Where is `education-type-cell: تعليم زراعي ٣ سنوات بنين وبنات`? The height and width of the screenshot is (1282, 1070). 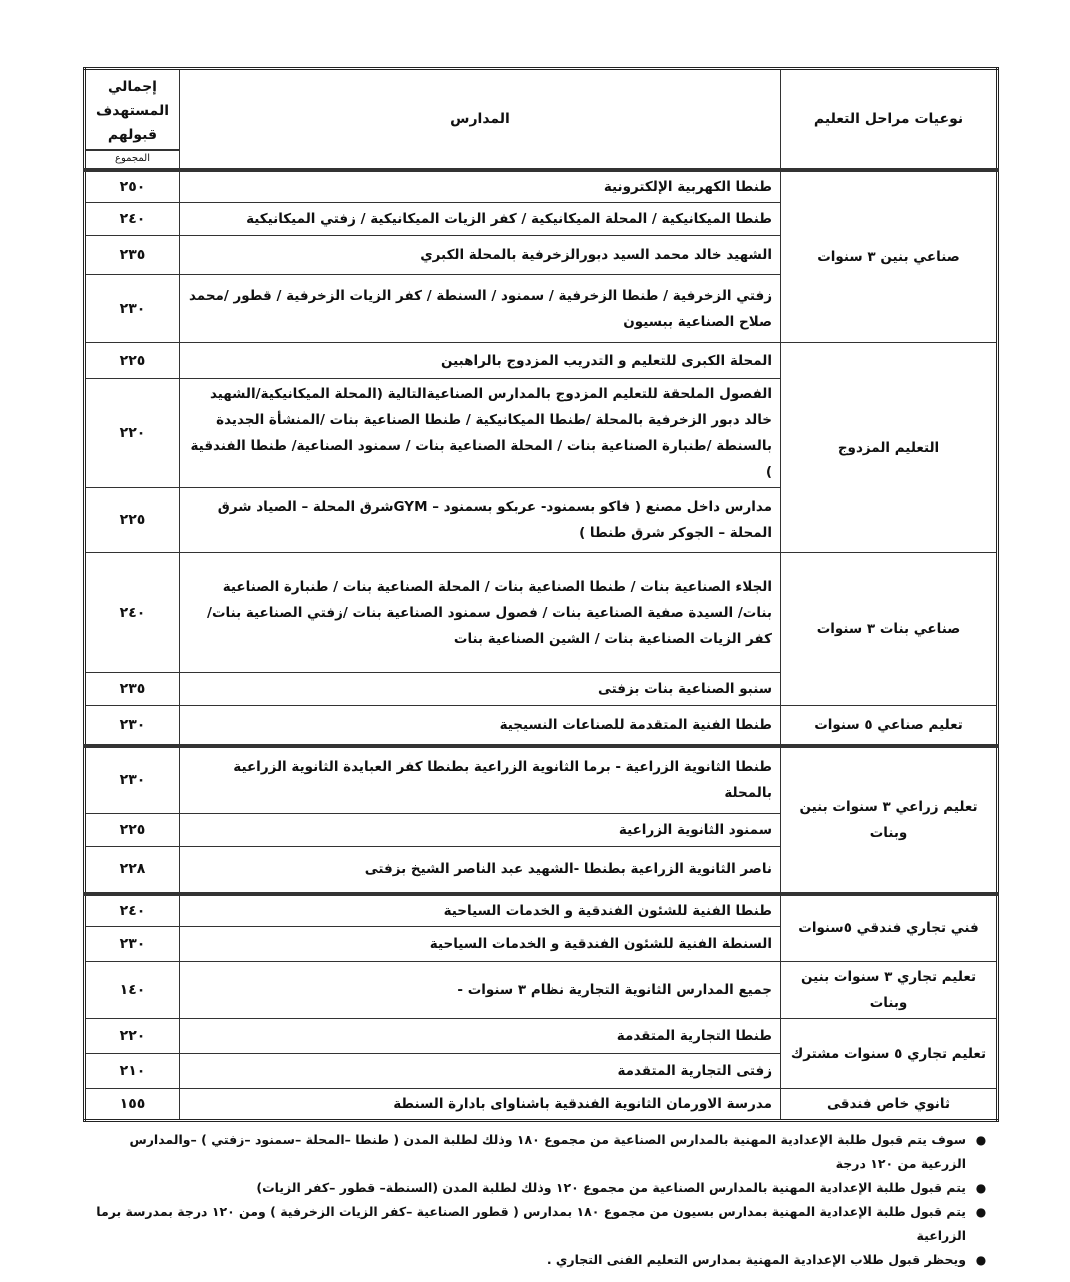 education-type-cell: تعليم زراعي ٣ سنوات بنين وبنات is located at coordinates (889, 818).